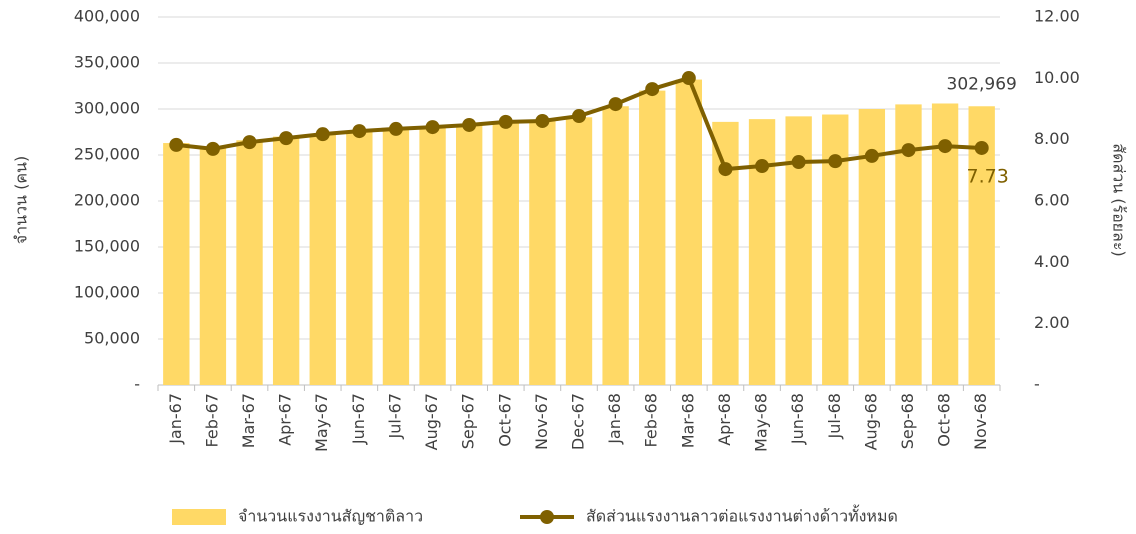  What do you see at coordinates (321, 422) in the screenshot?
I see `x-tick-label: May-67` at bounding box center [321, 422].